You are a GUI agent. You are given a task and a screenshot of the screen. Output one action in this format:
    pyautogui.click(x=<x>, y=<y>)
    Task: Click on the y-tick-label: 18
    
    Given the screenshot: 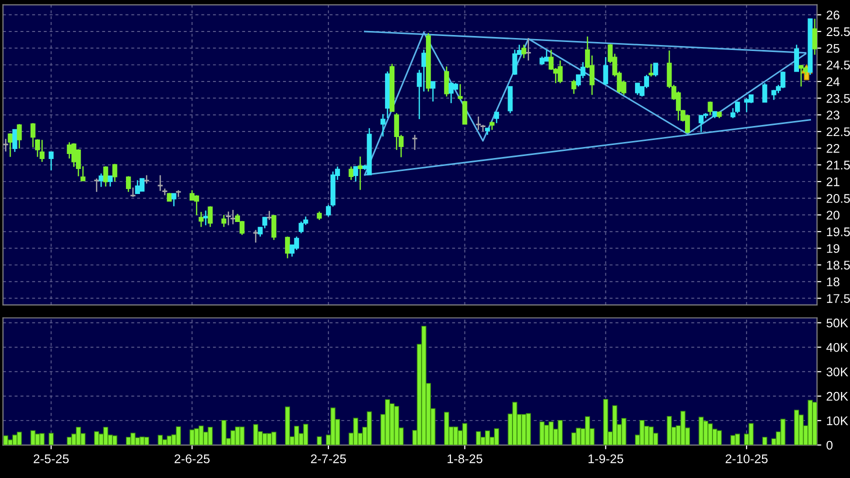 What is the action you would take?
    pyautogui.click(x=833, y=281)
    